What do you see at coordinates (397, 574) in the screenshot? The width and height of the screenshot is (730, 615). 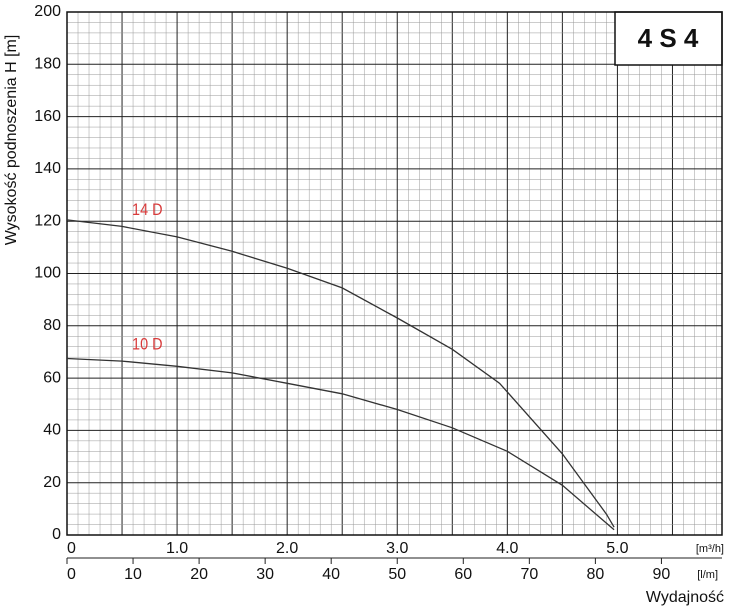 I see `x2-tick-label: 50` at bounding box center [397, 574].